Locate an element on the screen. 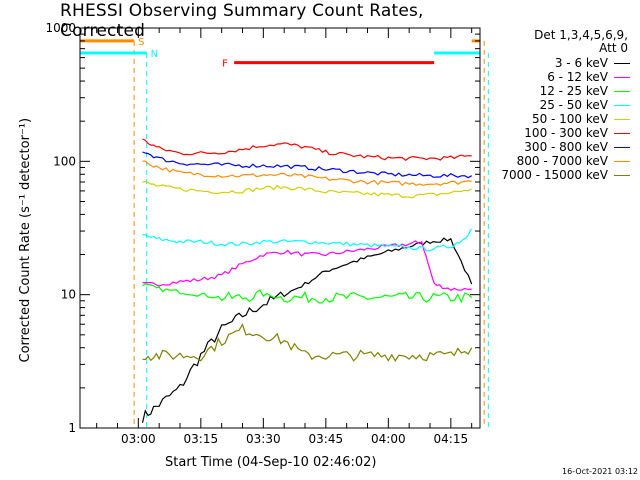  x-tick-label: 03:30 is located at coordinates (263, 439).